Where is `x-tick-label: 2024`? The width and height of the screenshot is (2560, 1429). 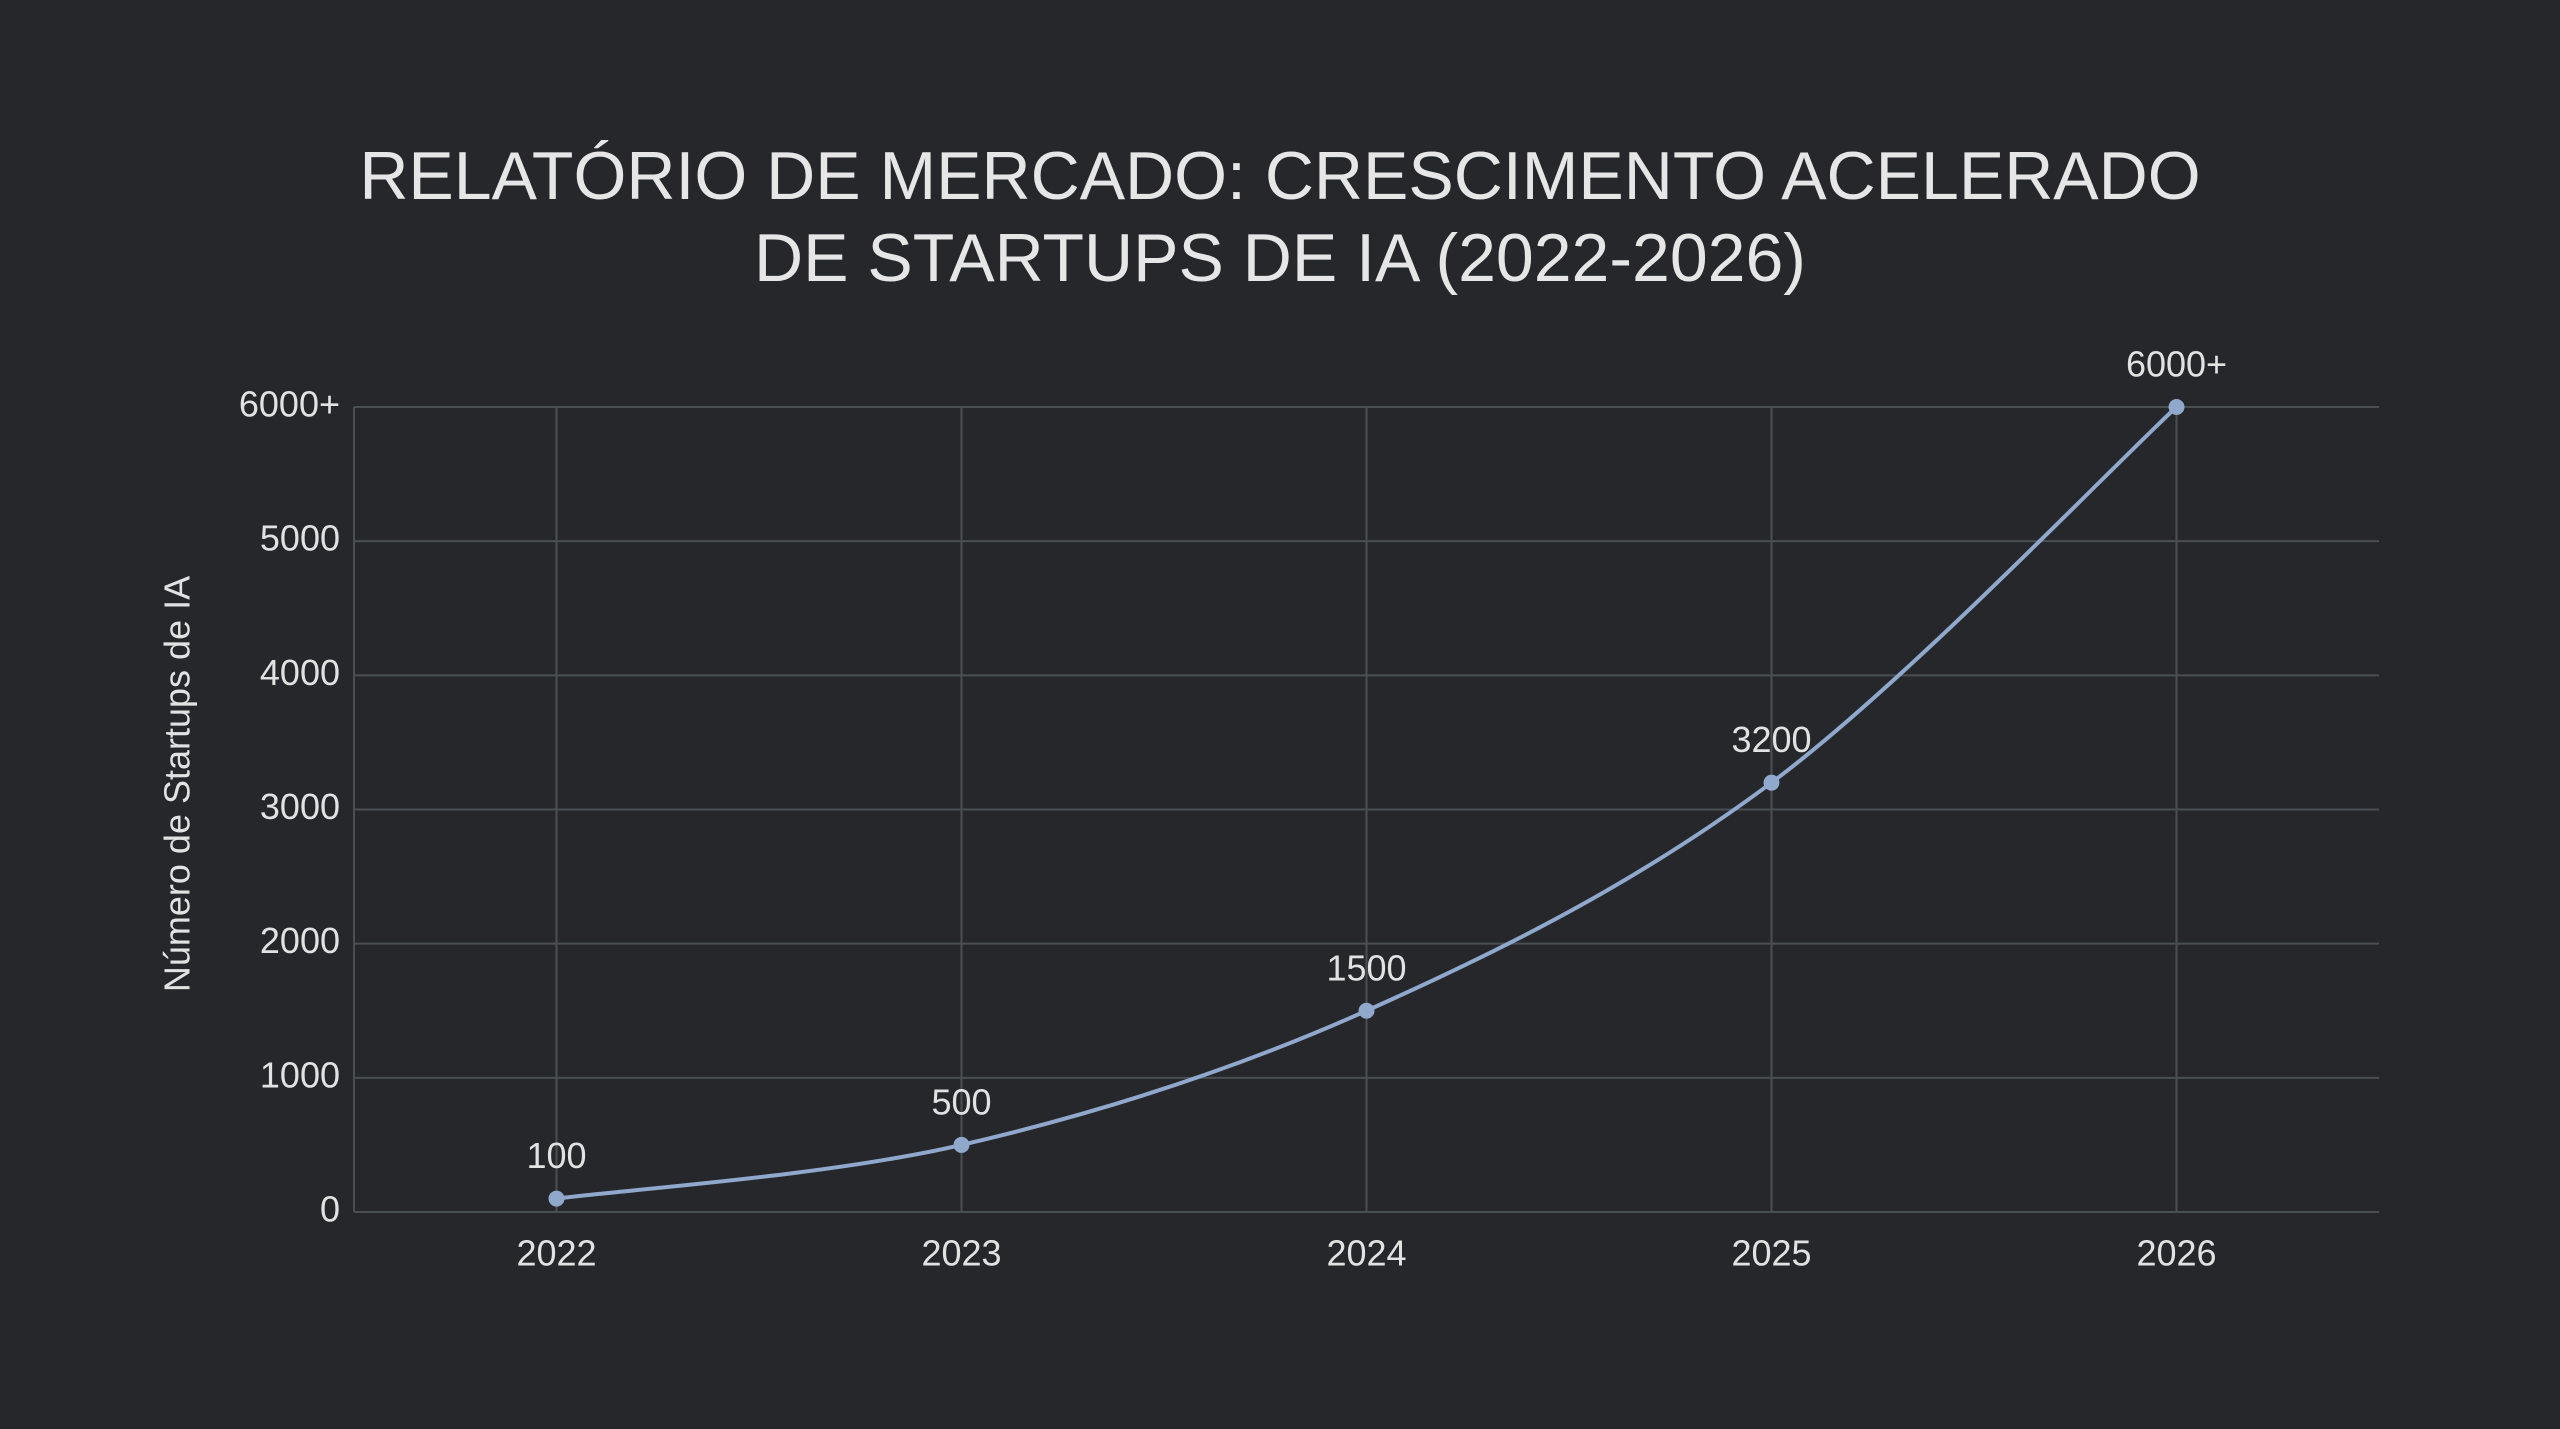
x-tick-label: 2024 is located at coordinates (1366, 1253).